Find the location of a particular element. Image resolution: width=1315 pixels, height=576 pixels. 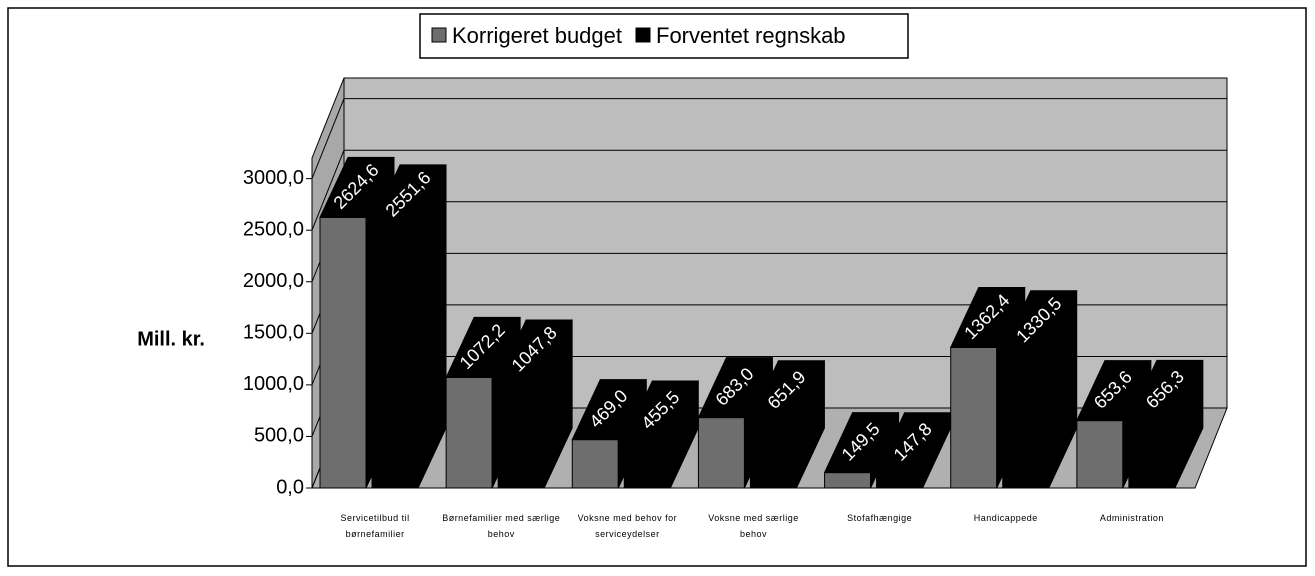

x-tick-label: Administration is located at coordinates (1131, 518).